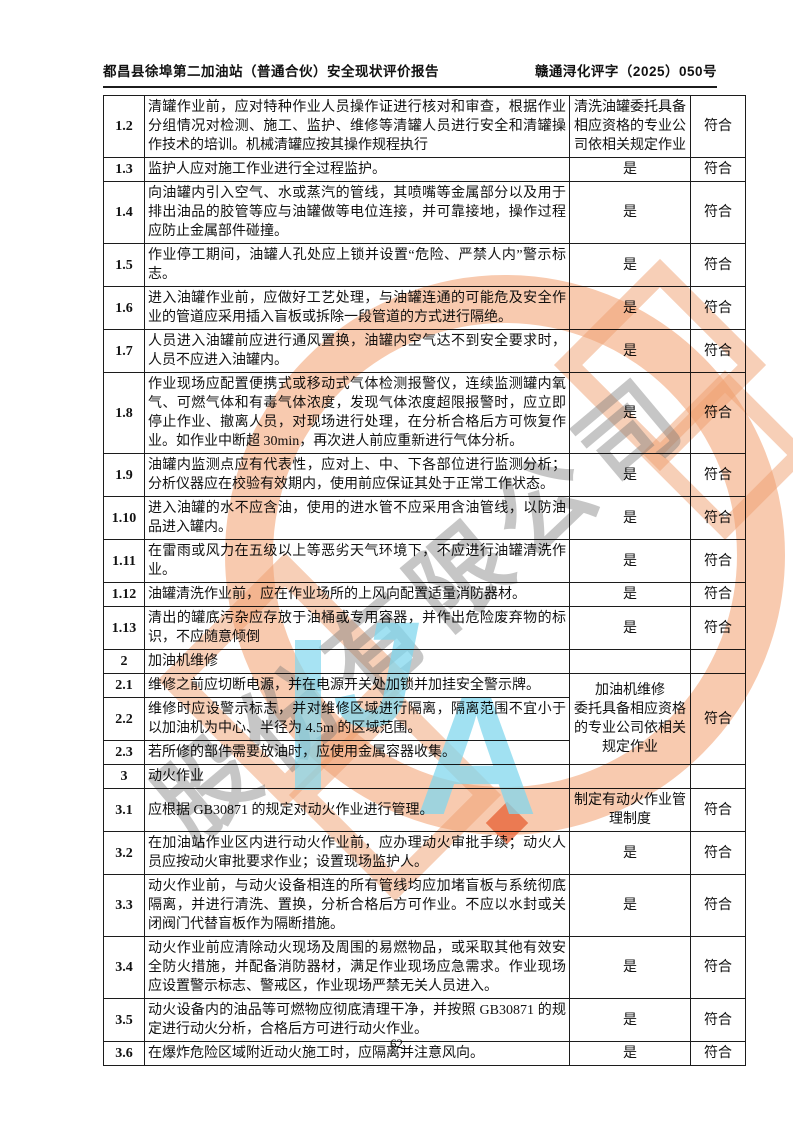  Describe the element at coordinates (124, 1053) in the screenshot. I see `row-number: 3.6` at that location.